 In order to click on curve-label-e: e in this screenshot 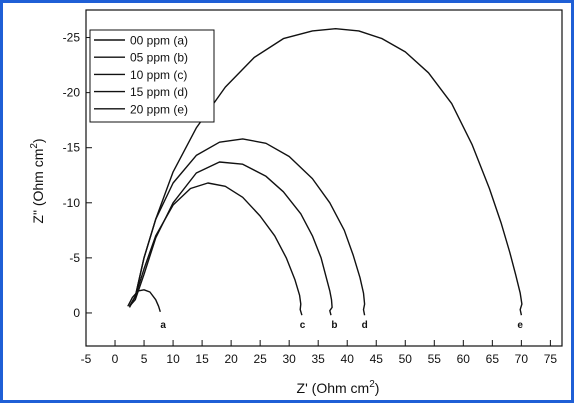, I will do `click(520, 325)`.